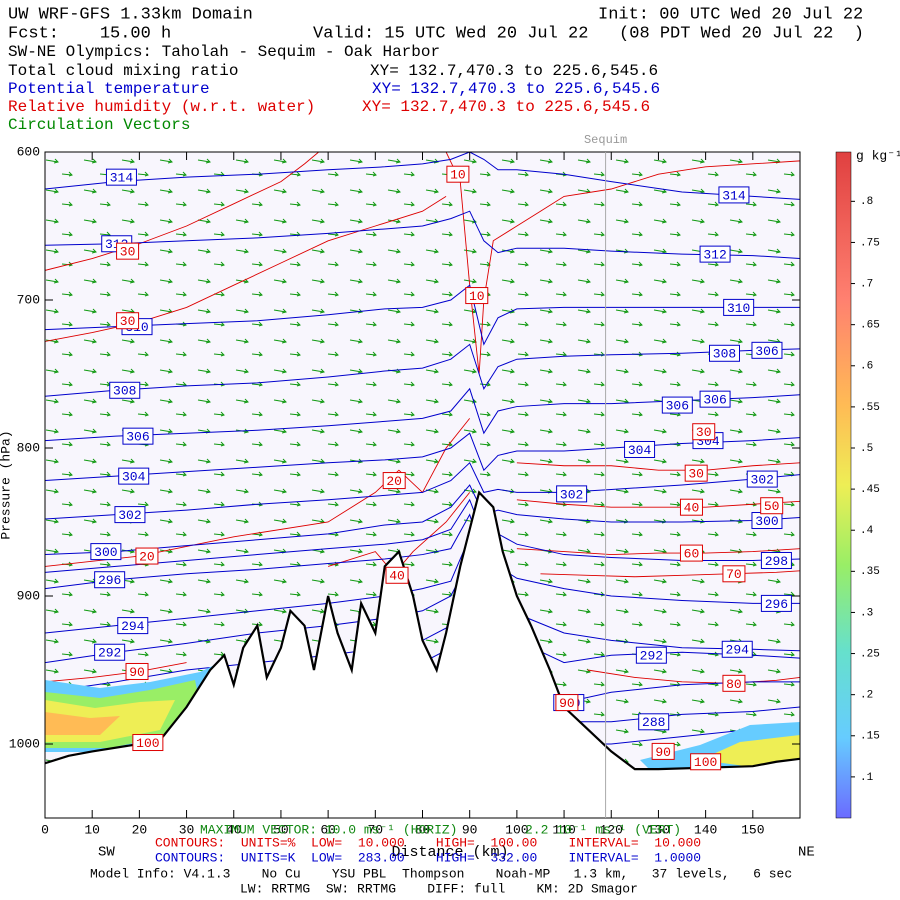 This screenshot has width=900, height=900. What do you see at coordinates (866, 284) in the screenshot?
I see `colorbar-tick-label: .7` at bounding box center [866, 284].